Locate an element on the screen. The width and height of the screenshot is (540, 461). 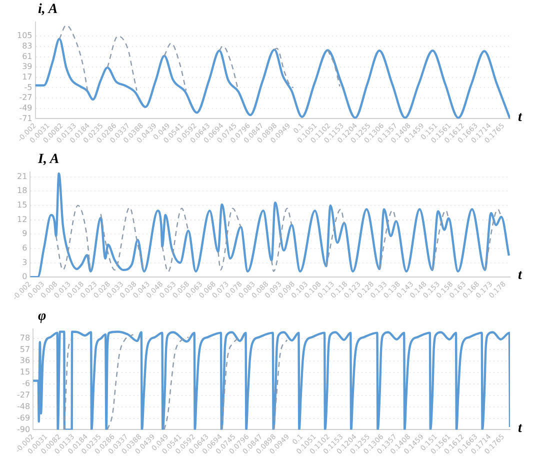
y-tick-label: 21 is located at coordinates (22, 176).